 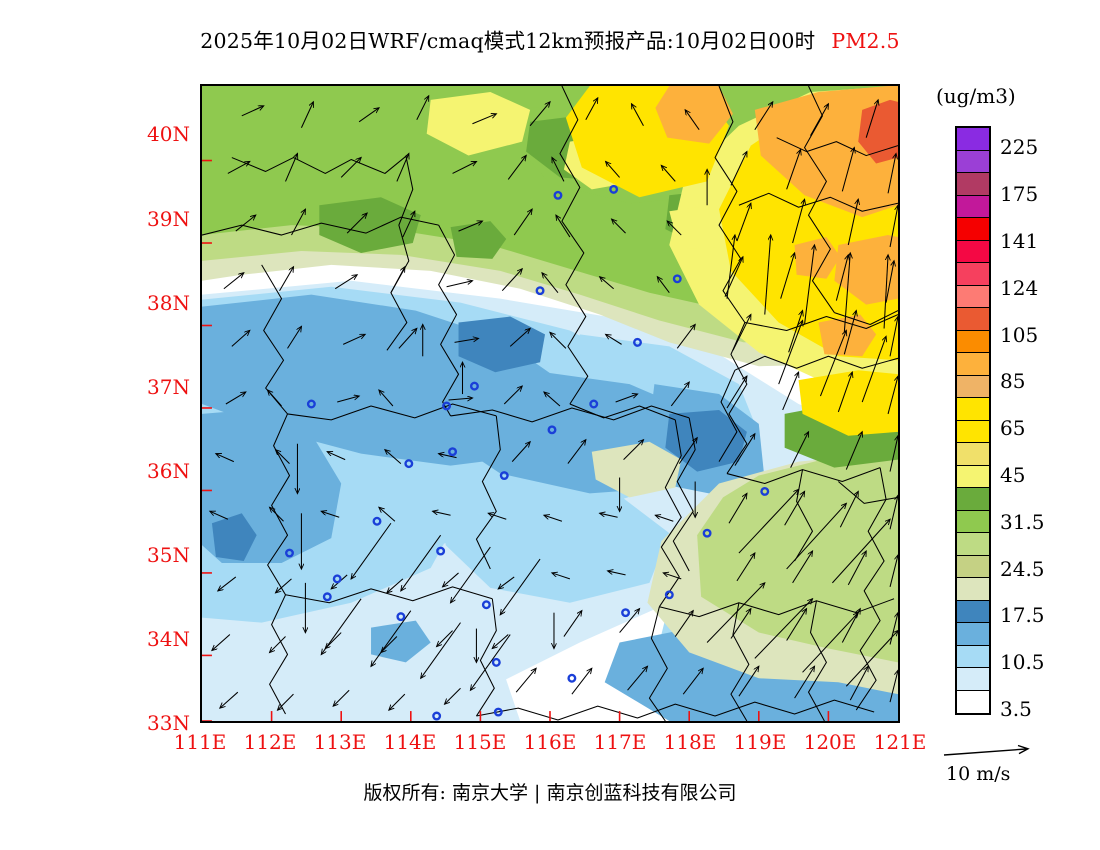 I want to click on copyright-text: 版权所有: 南京大学 | 南京创蓝科技有限公司, so click(x=550, y=793).